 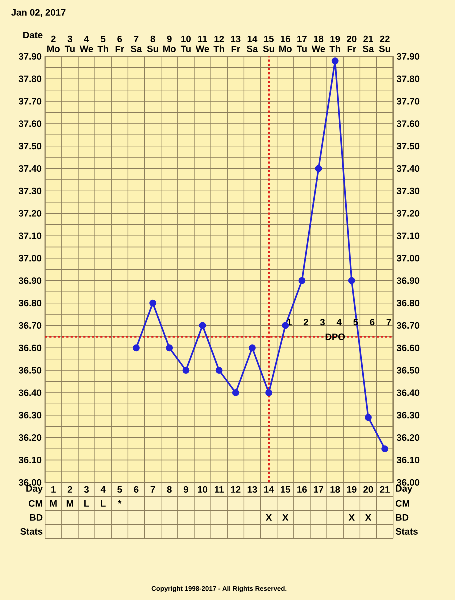 I want to click on x-tick-label: 7, so click(x=153, y=489).